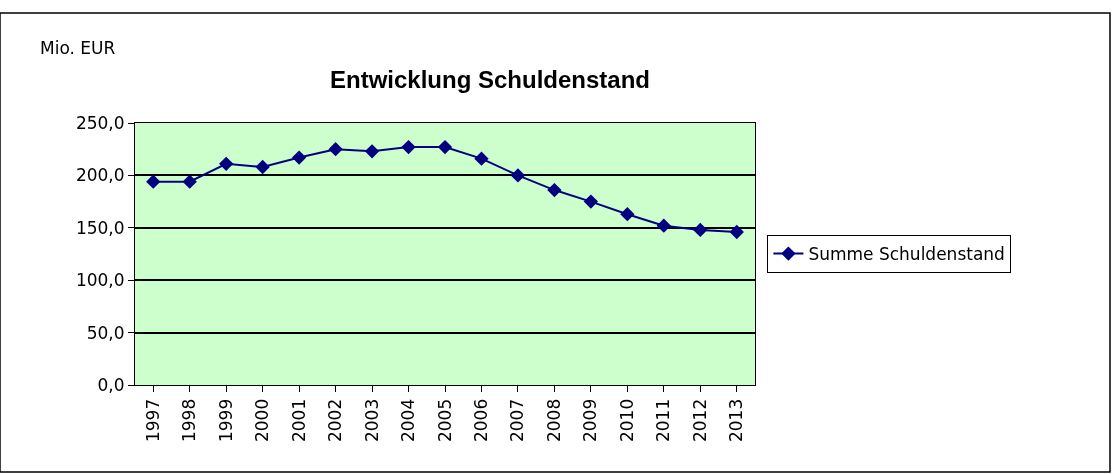 The width and height of the screenshot is (1112, 474). What do you see at coordinates (371, 420) in the screenshot?
I see `x-tick-label: 2003` at bounding box center [371, 420].